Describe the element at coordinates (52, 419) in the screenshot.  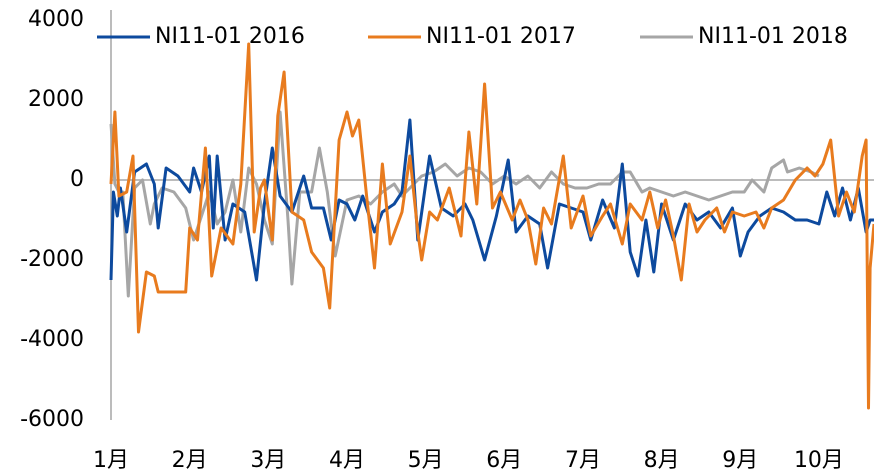
I see `y-tick-label: -6000` at that location.